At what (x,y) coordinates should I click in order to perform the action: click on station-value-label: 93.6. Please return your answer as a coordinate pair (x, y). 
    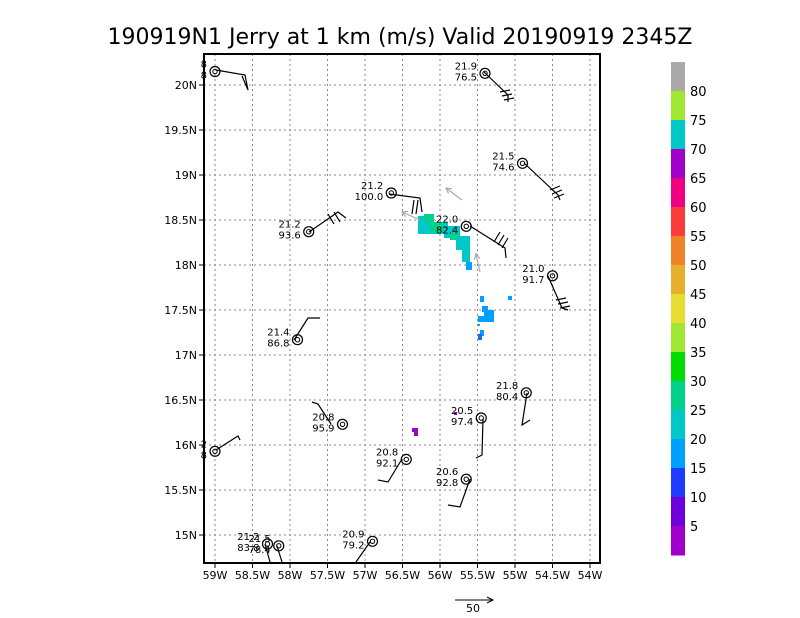
    Looking at the image, I should click on (289, 236).